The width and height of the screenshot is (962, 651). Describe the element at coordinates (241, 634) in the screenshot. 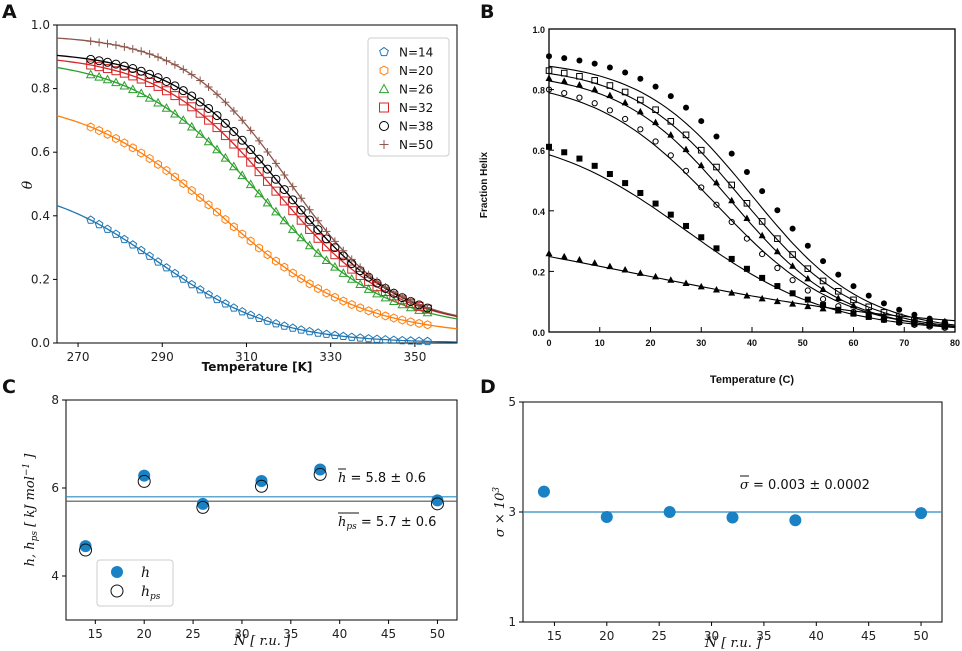

I see `x-tick-label: 30` at that location.